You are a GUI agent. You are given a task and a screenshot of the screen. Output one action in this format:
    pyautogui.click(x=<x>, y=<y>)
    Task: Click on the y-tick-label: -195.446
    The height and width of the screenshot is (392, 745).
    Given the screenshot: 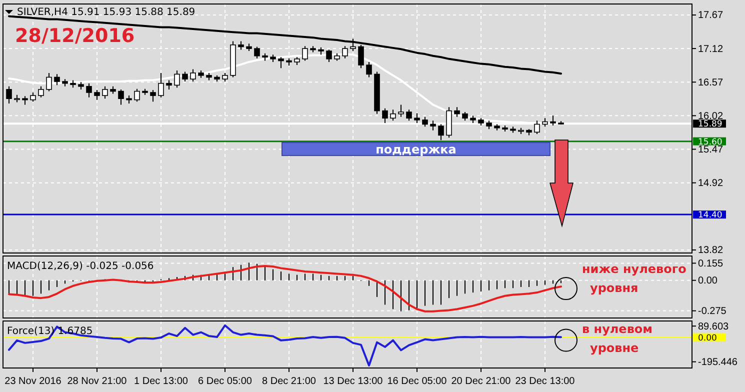 What is the action you would take?
    pyautogui.click(x=718, y=362)
    